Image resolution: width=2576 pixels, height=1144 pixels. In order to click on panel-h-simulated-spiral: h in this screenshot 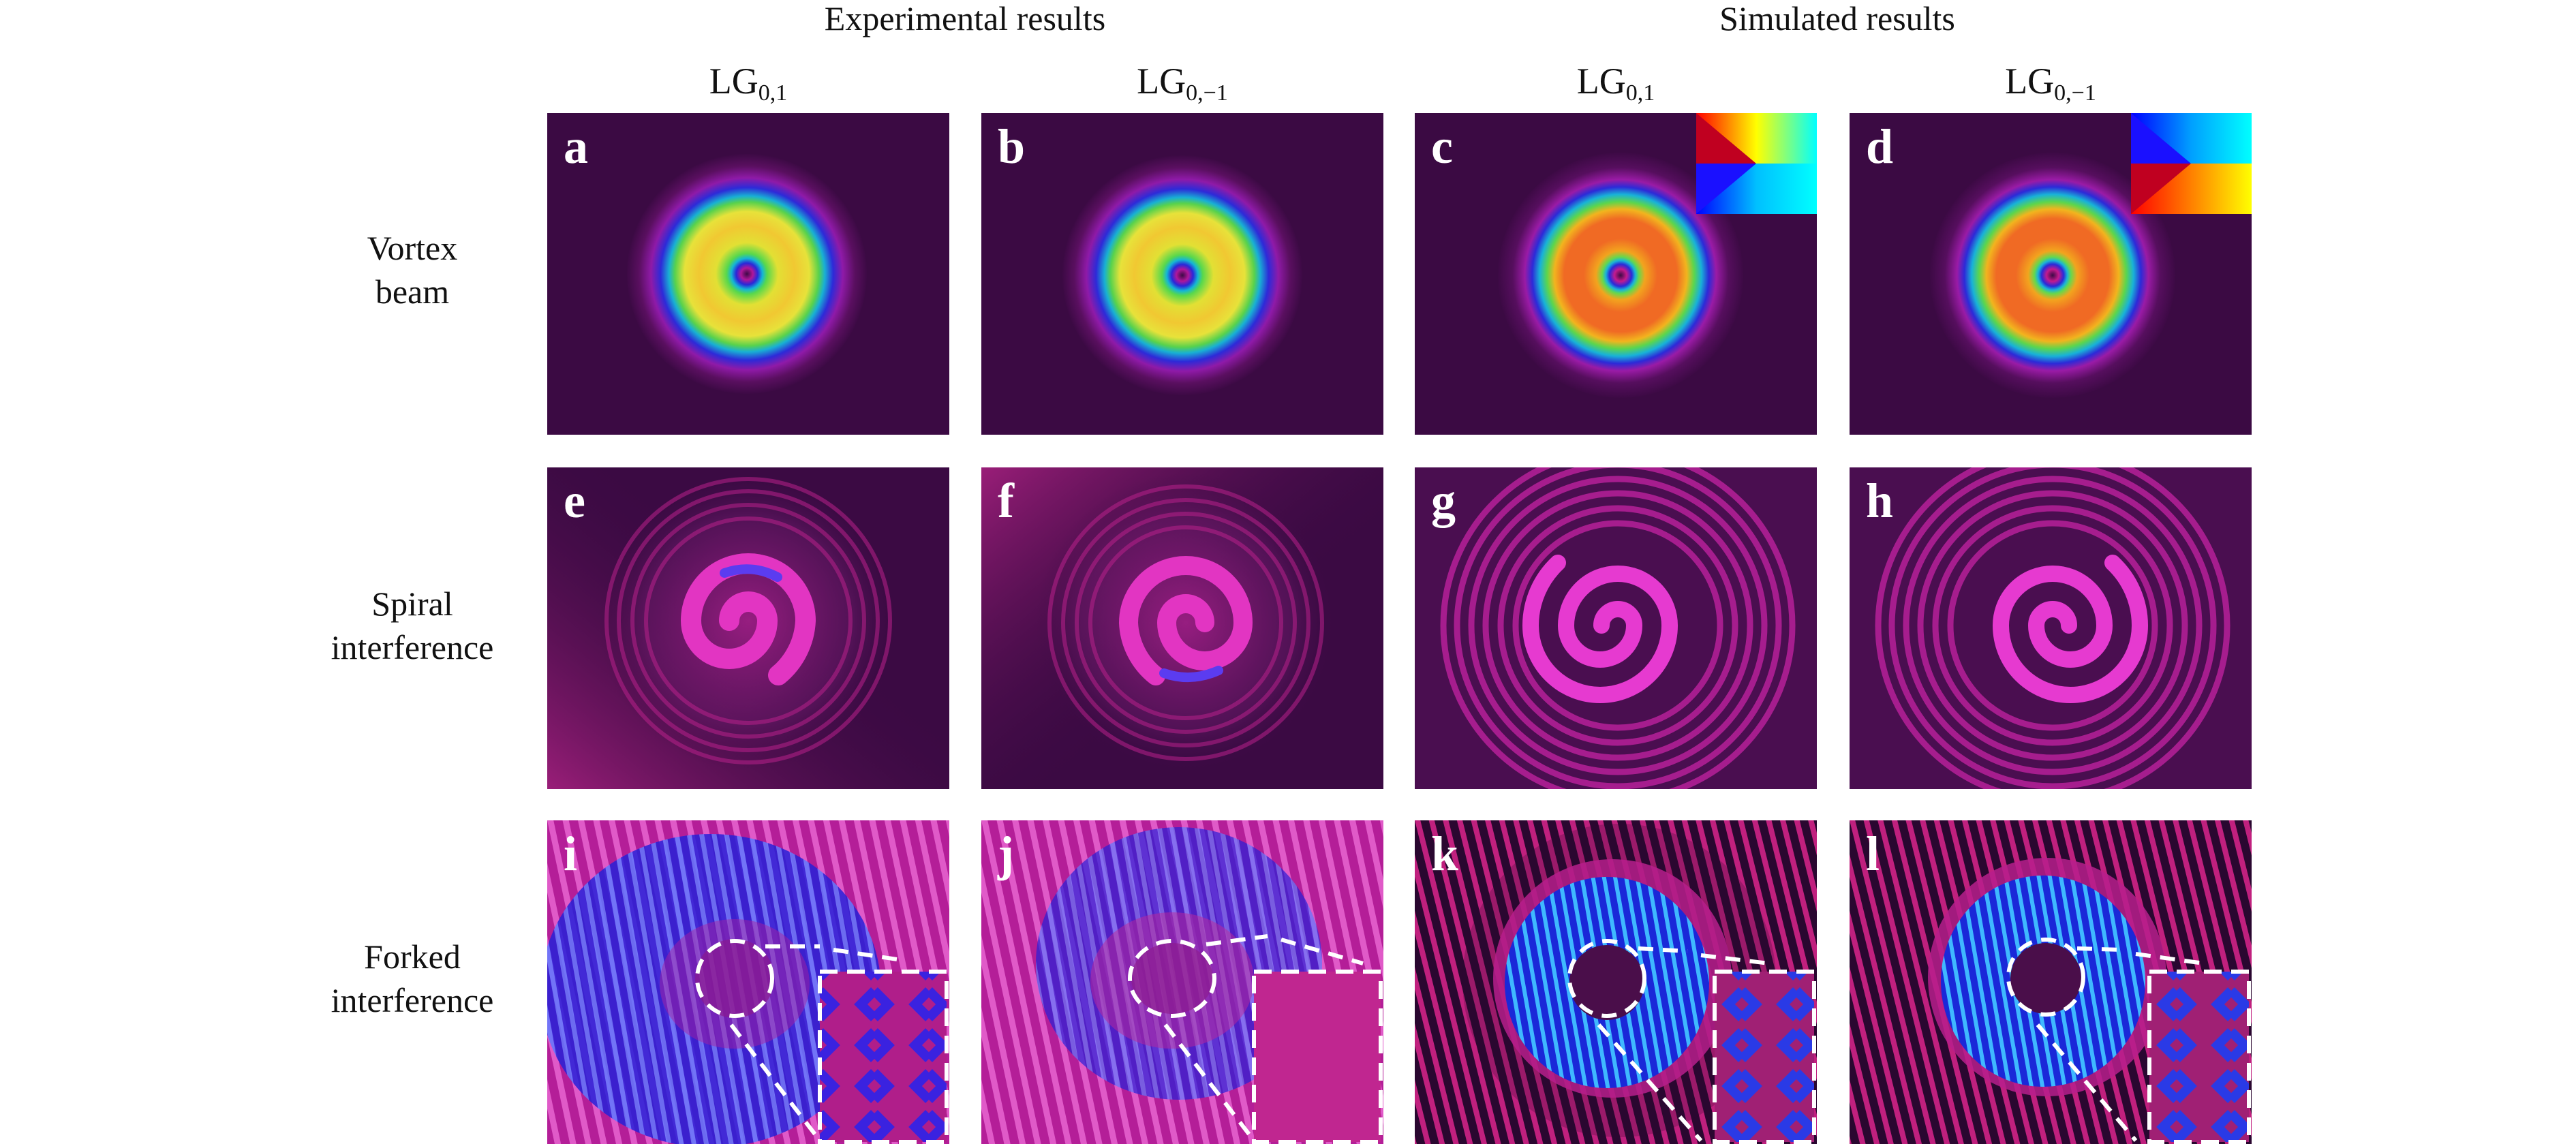, I will do `click(2051, 628)`.